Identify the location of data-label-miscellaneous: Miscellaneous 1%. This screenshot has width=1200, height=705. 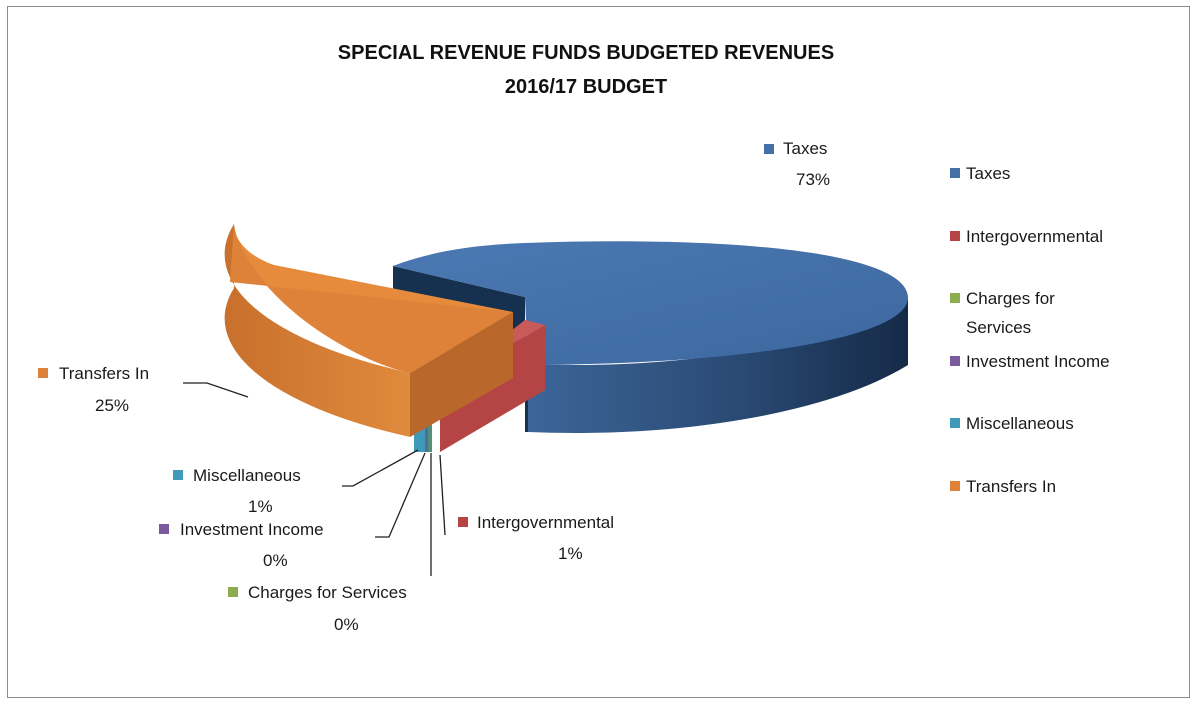
(237, 491).